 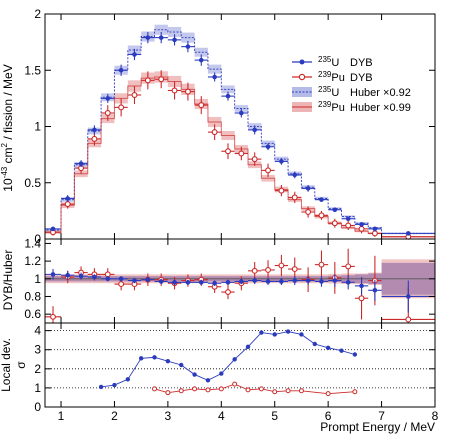 What do you see at coordinates (4, 172) in the screenshot?
I see `top-ylabel-exp: -43` at bounding box center [4, 172].